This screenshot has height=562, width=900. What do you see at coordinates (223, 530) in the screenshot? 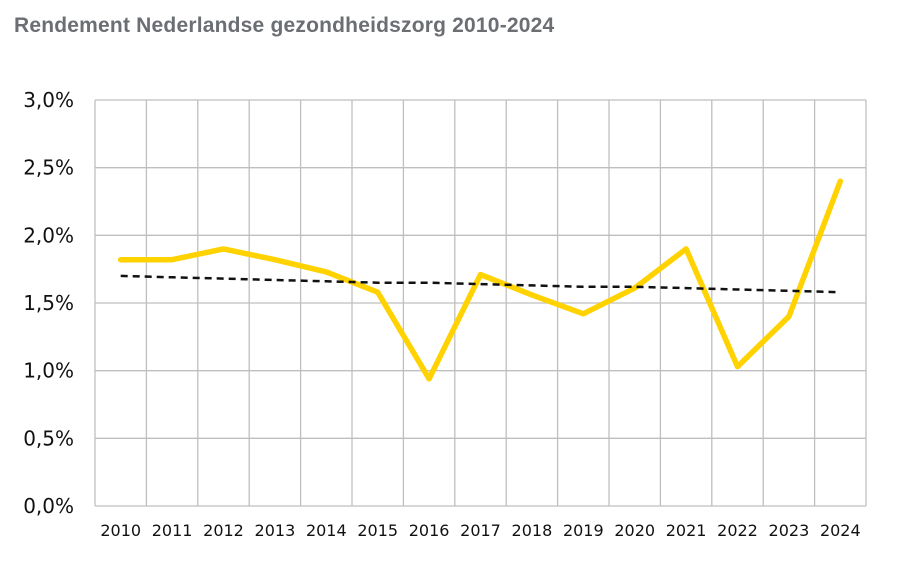
I see `x-tick-label: 2012` at bounding box center [223, 530].